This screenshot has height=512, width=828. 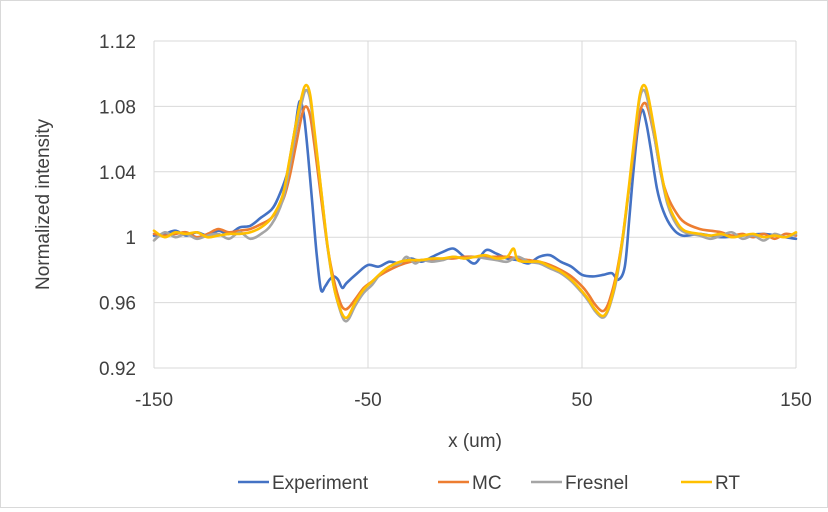 I want to click on x-tick-label: -50, so click(x=367, y=400).